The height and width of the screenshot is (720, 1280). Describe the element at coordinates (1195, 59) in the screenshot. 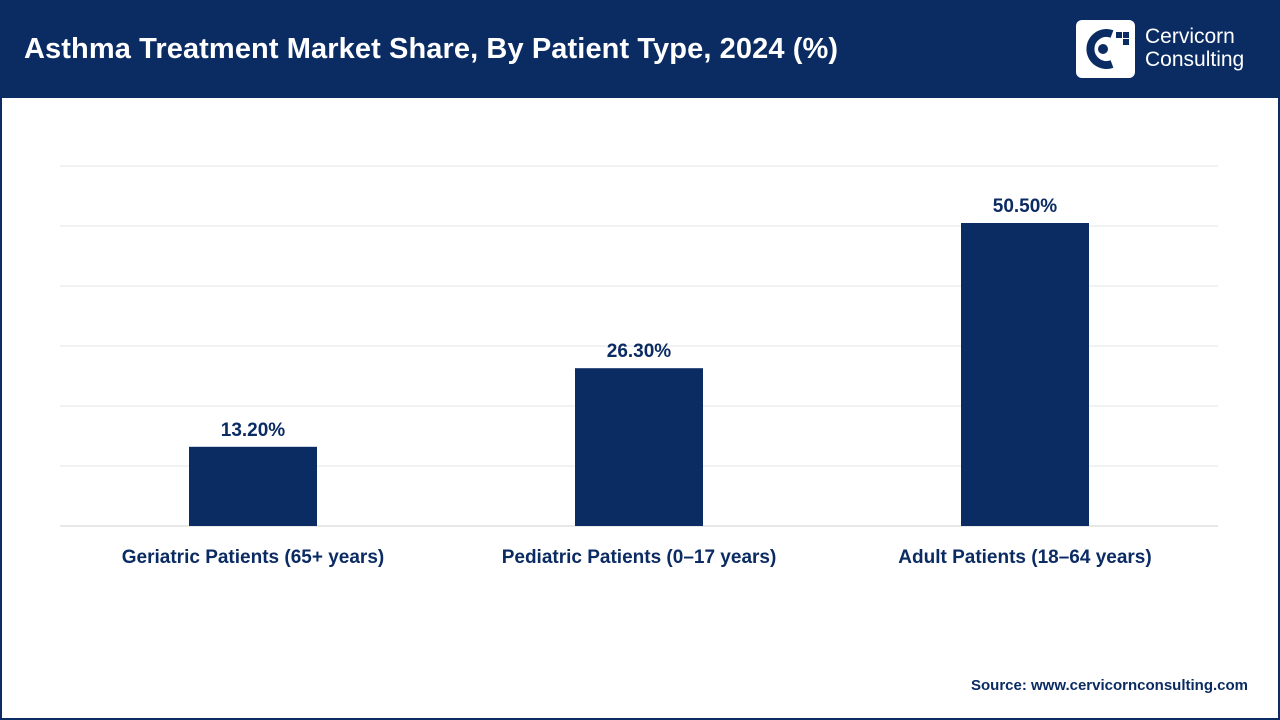

I see `brand-line-2: Consulting` at that location.